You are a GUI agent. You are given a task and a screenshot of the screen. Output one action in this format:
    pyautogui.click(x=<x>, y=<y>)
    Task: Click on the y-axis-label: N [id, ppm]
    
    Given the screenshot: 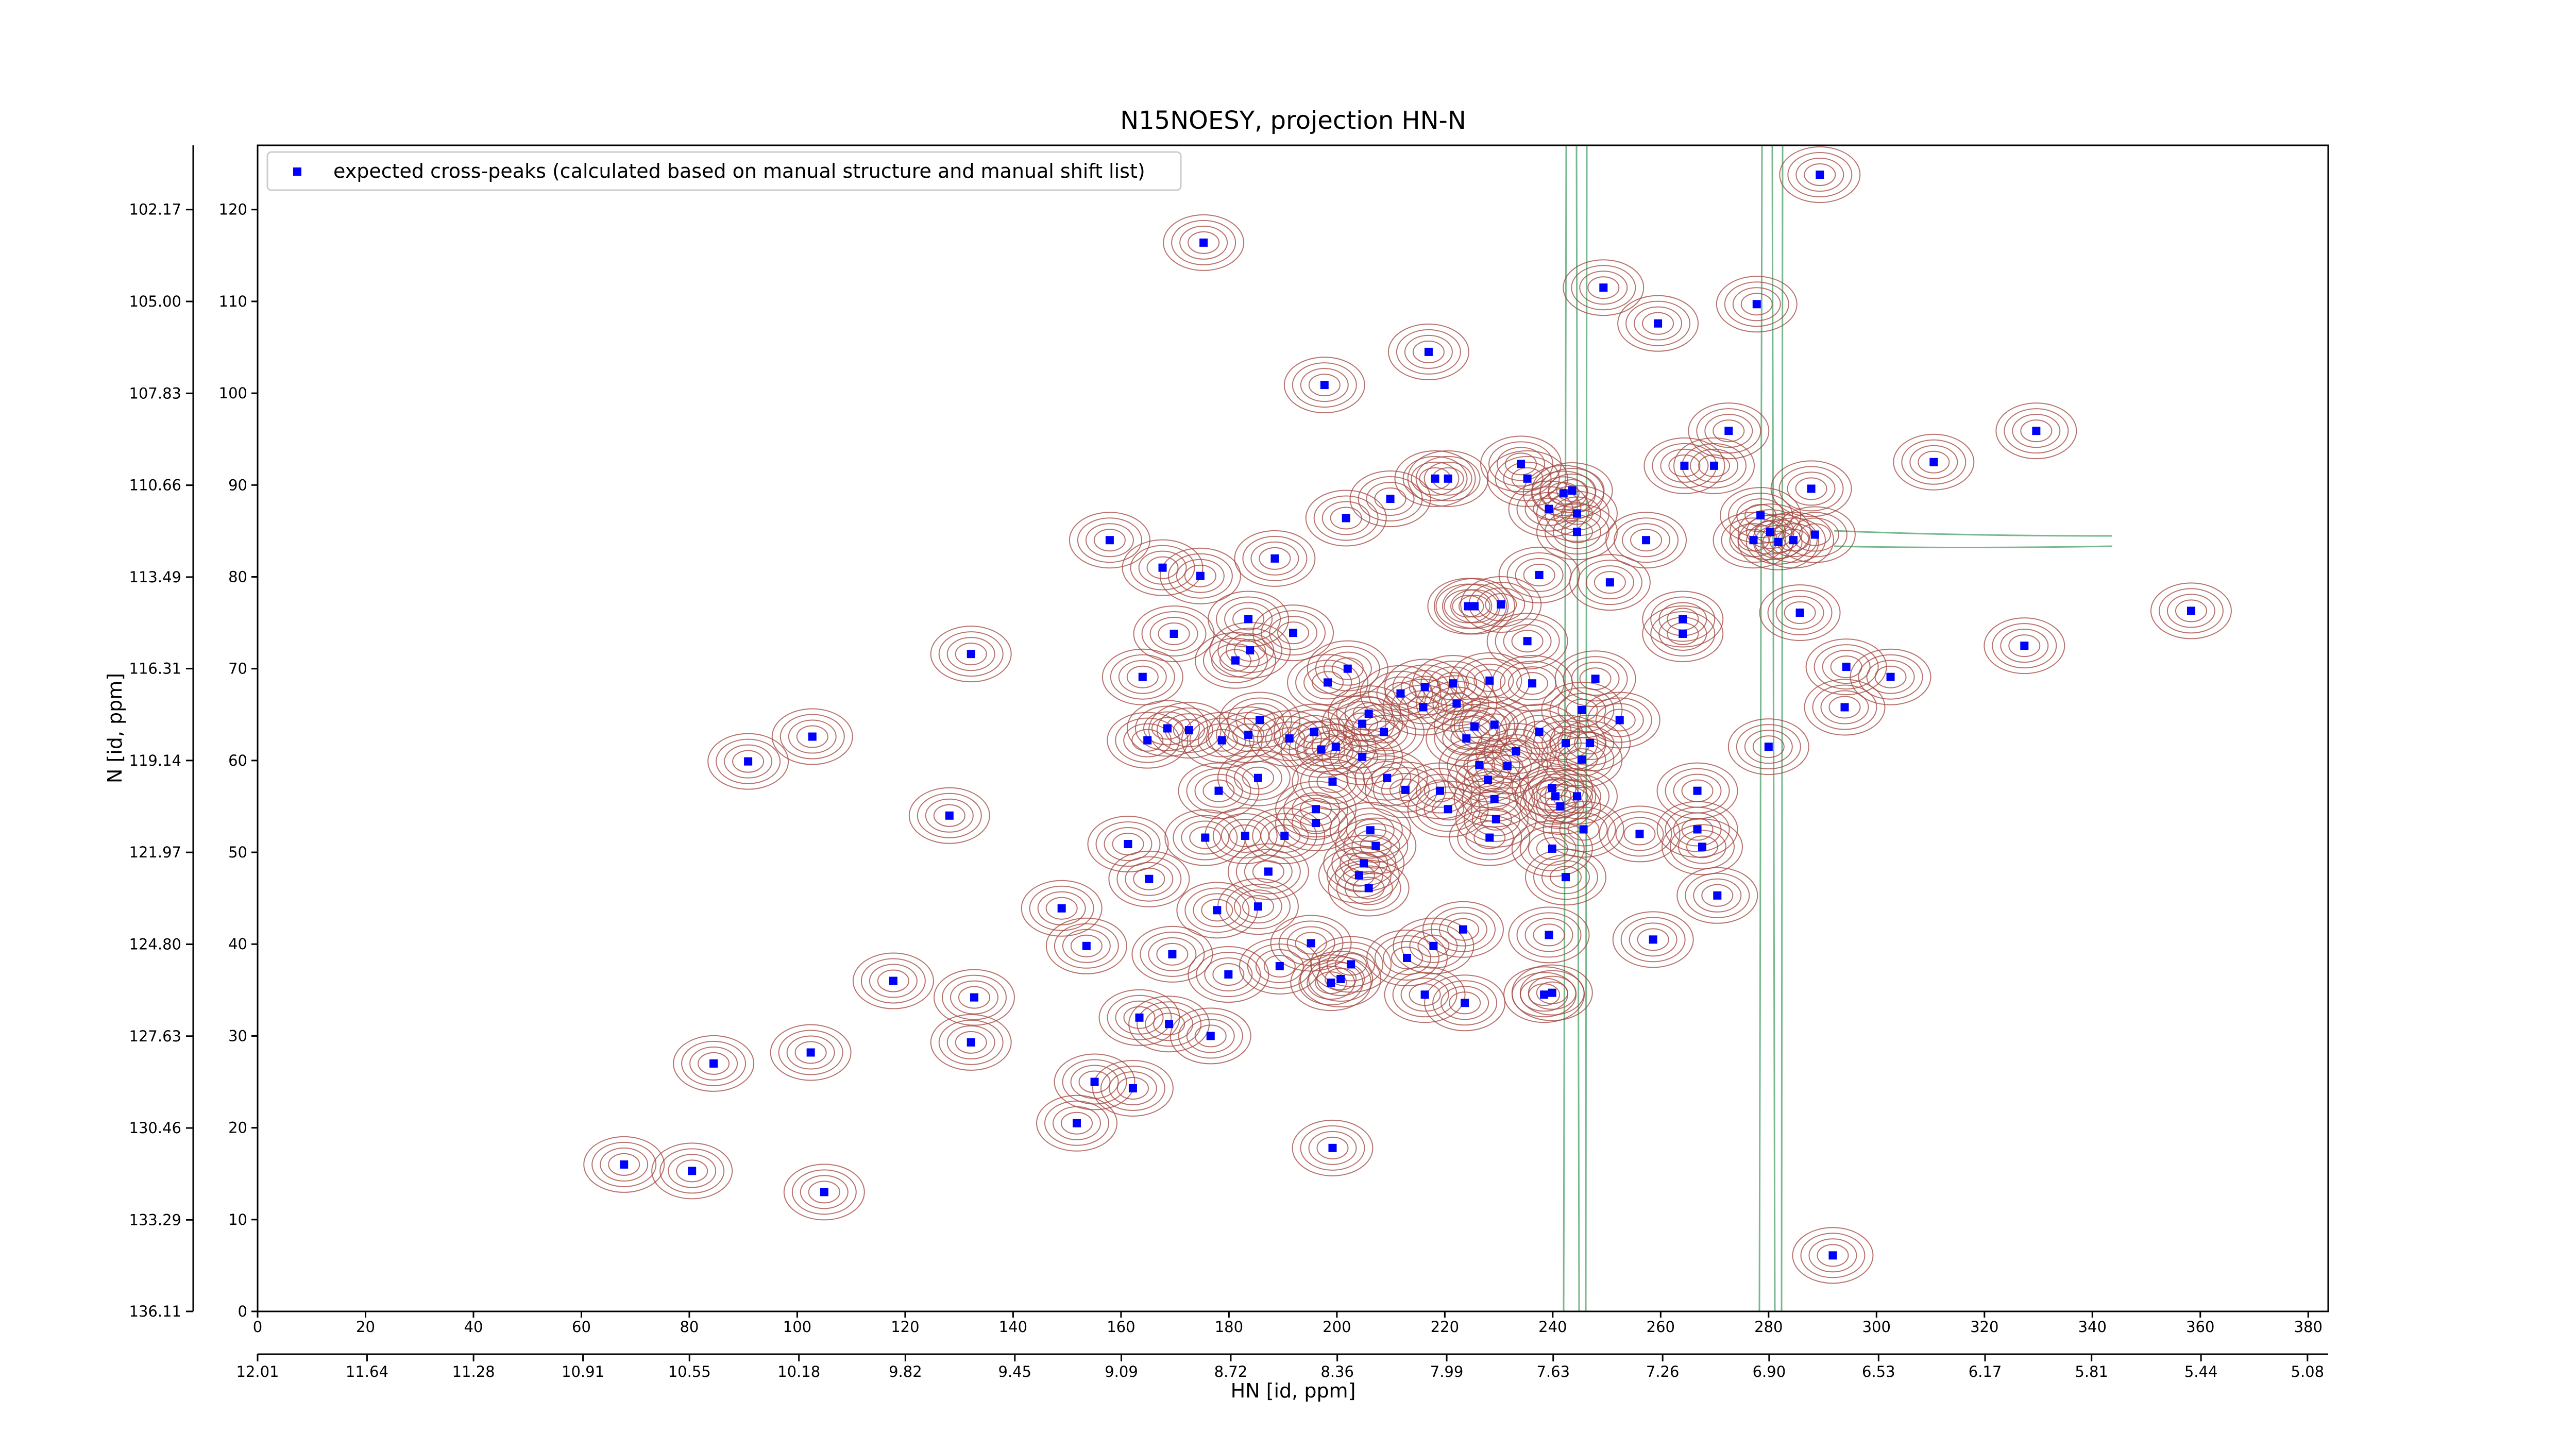 What is the action you would take?
    pyautogui.click(x=115, y=728)
    